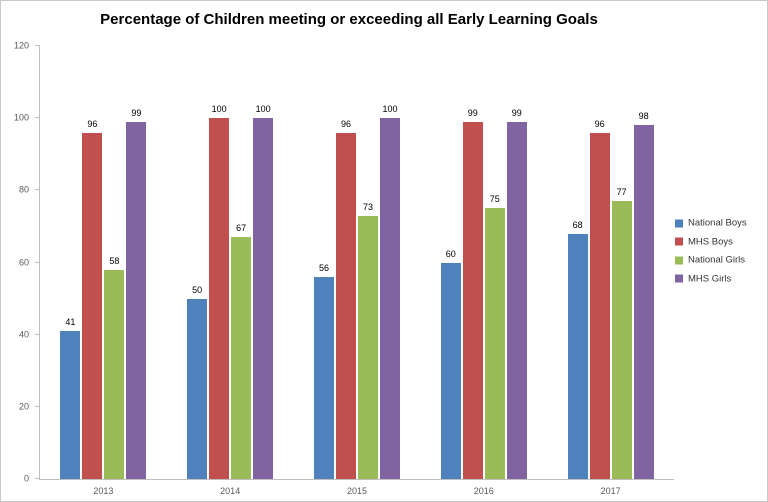  Describe the element at coordinates (21, 117) in the screenshot. I see `y-tick-label: 100` at that location.